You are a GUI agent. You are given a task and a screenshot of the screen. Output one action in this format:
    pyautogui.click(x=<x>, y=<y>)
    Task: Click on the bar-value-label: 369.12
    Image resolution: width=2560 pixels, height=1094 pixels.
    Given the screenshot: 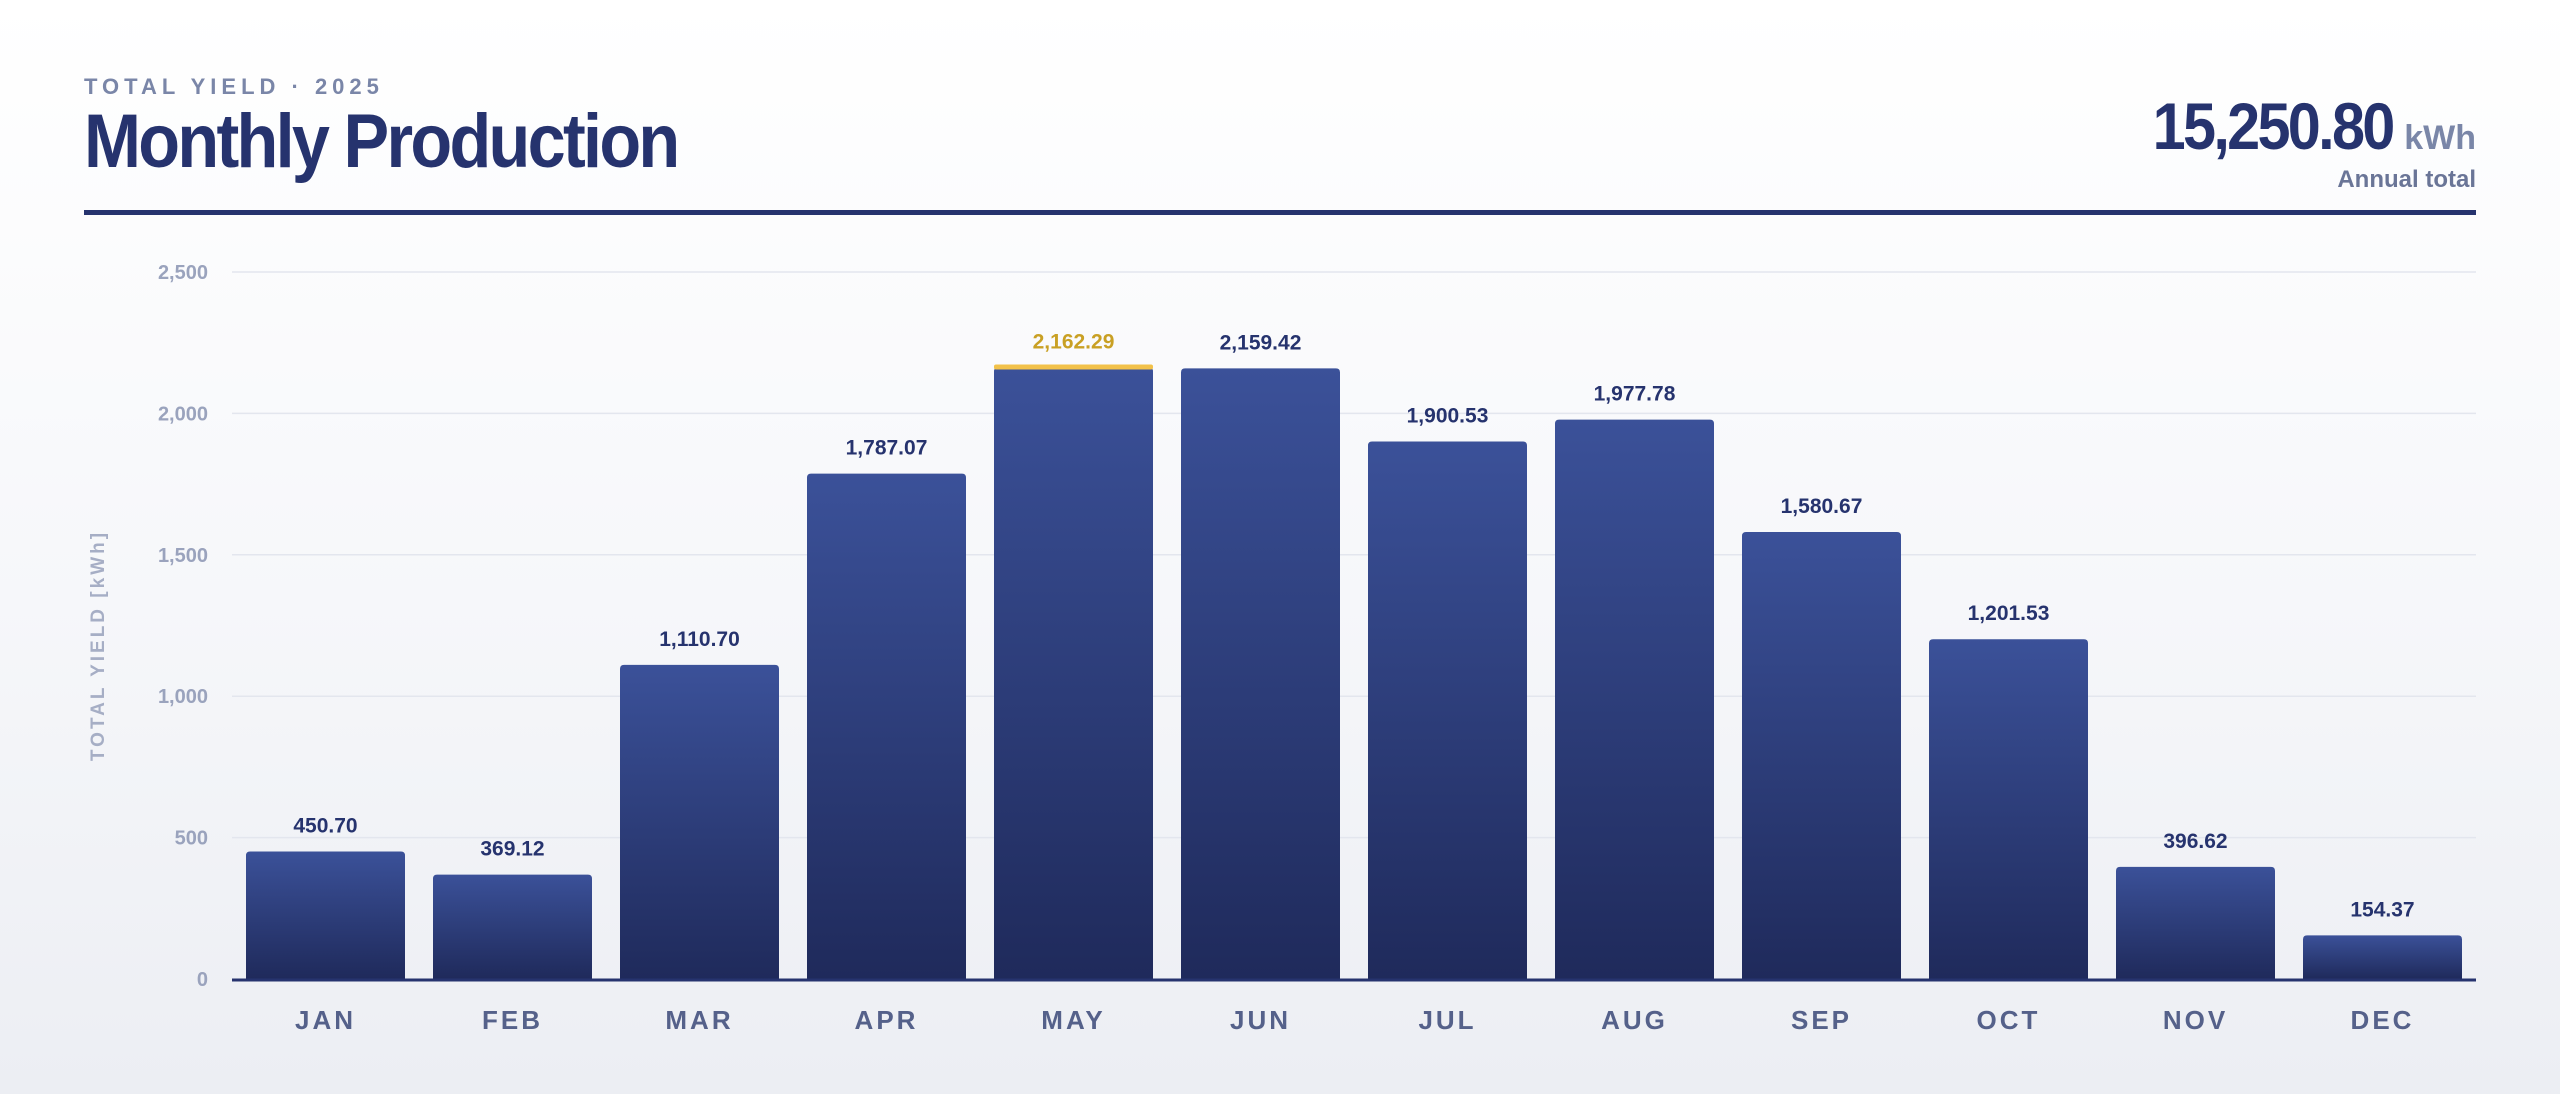 What is the action you would take?
    pyautogui.click(x=512, y=849)
    